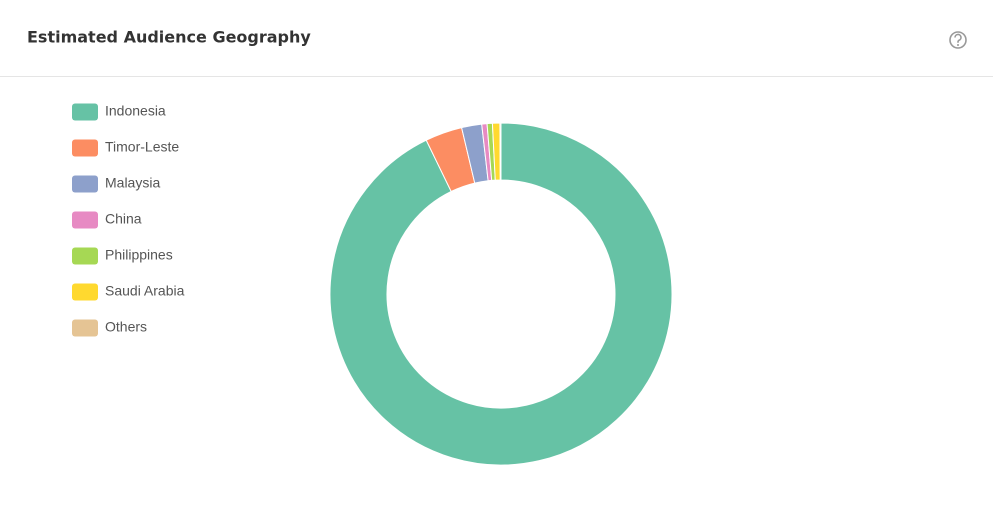  Describe the element at coordinates (126, 327) in the screenshot. I see `legend-label: Others` at that location.